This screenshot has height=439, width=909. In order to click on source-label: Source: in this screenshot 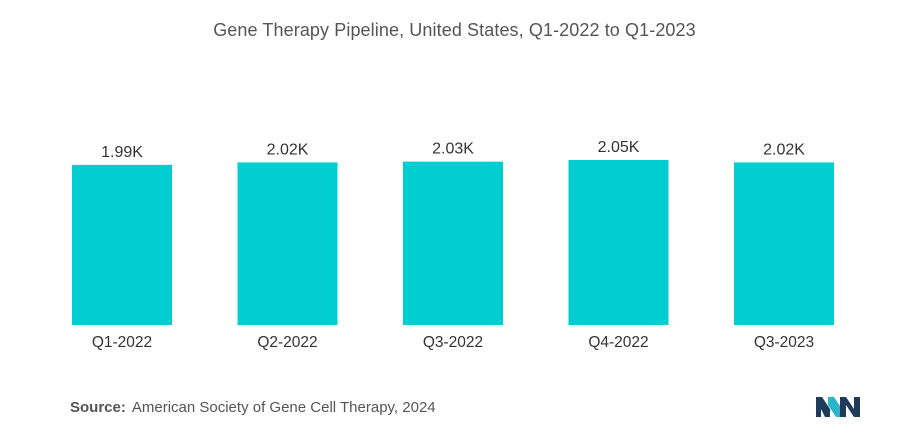, I will do `click(98, 407)`.